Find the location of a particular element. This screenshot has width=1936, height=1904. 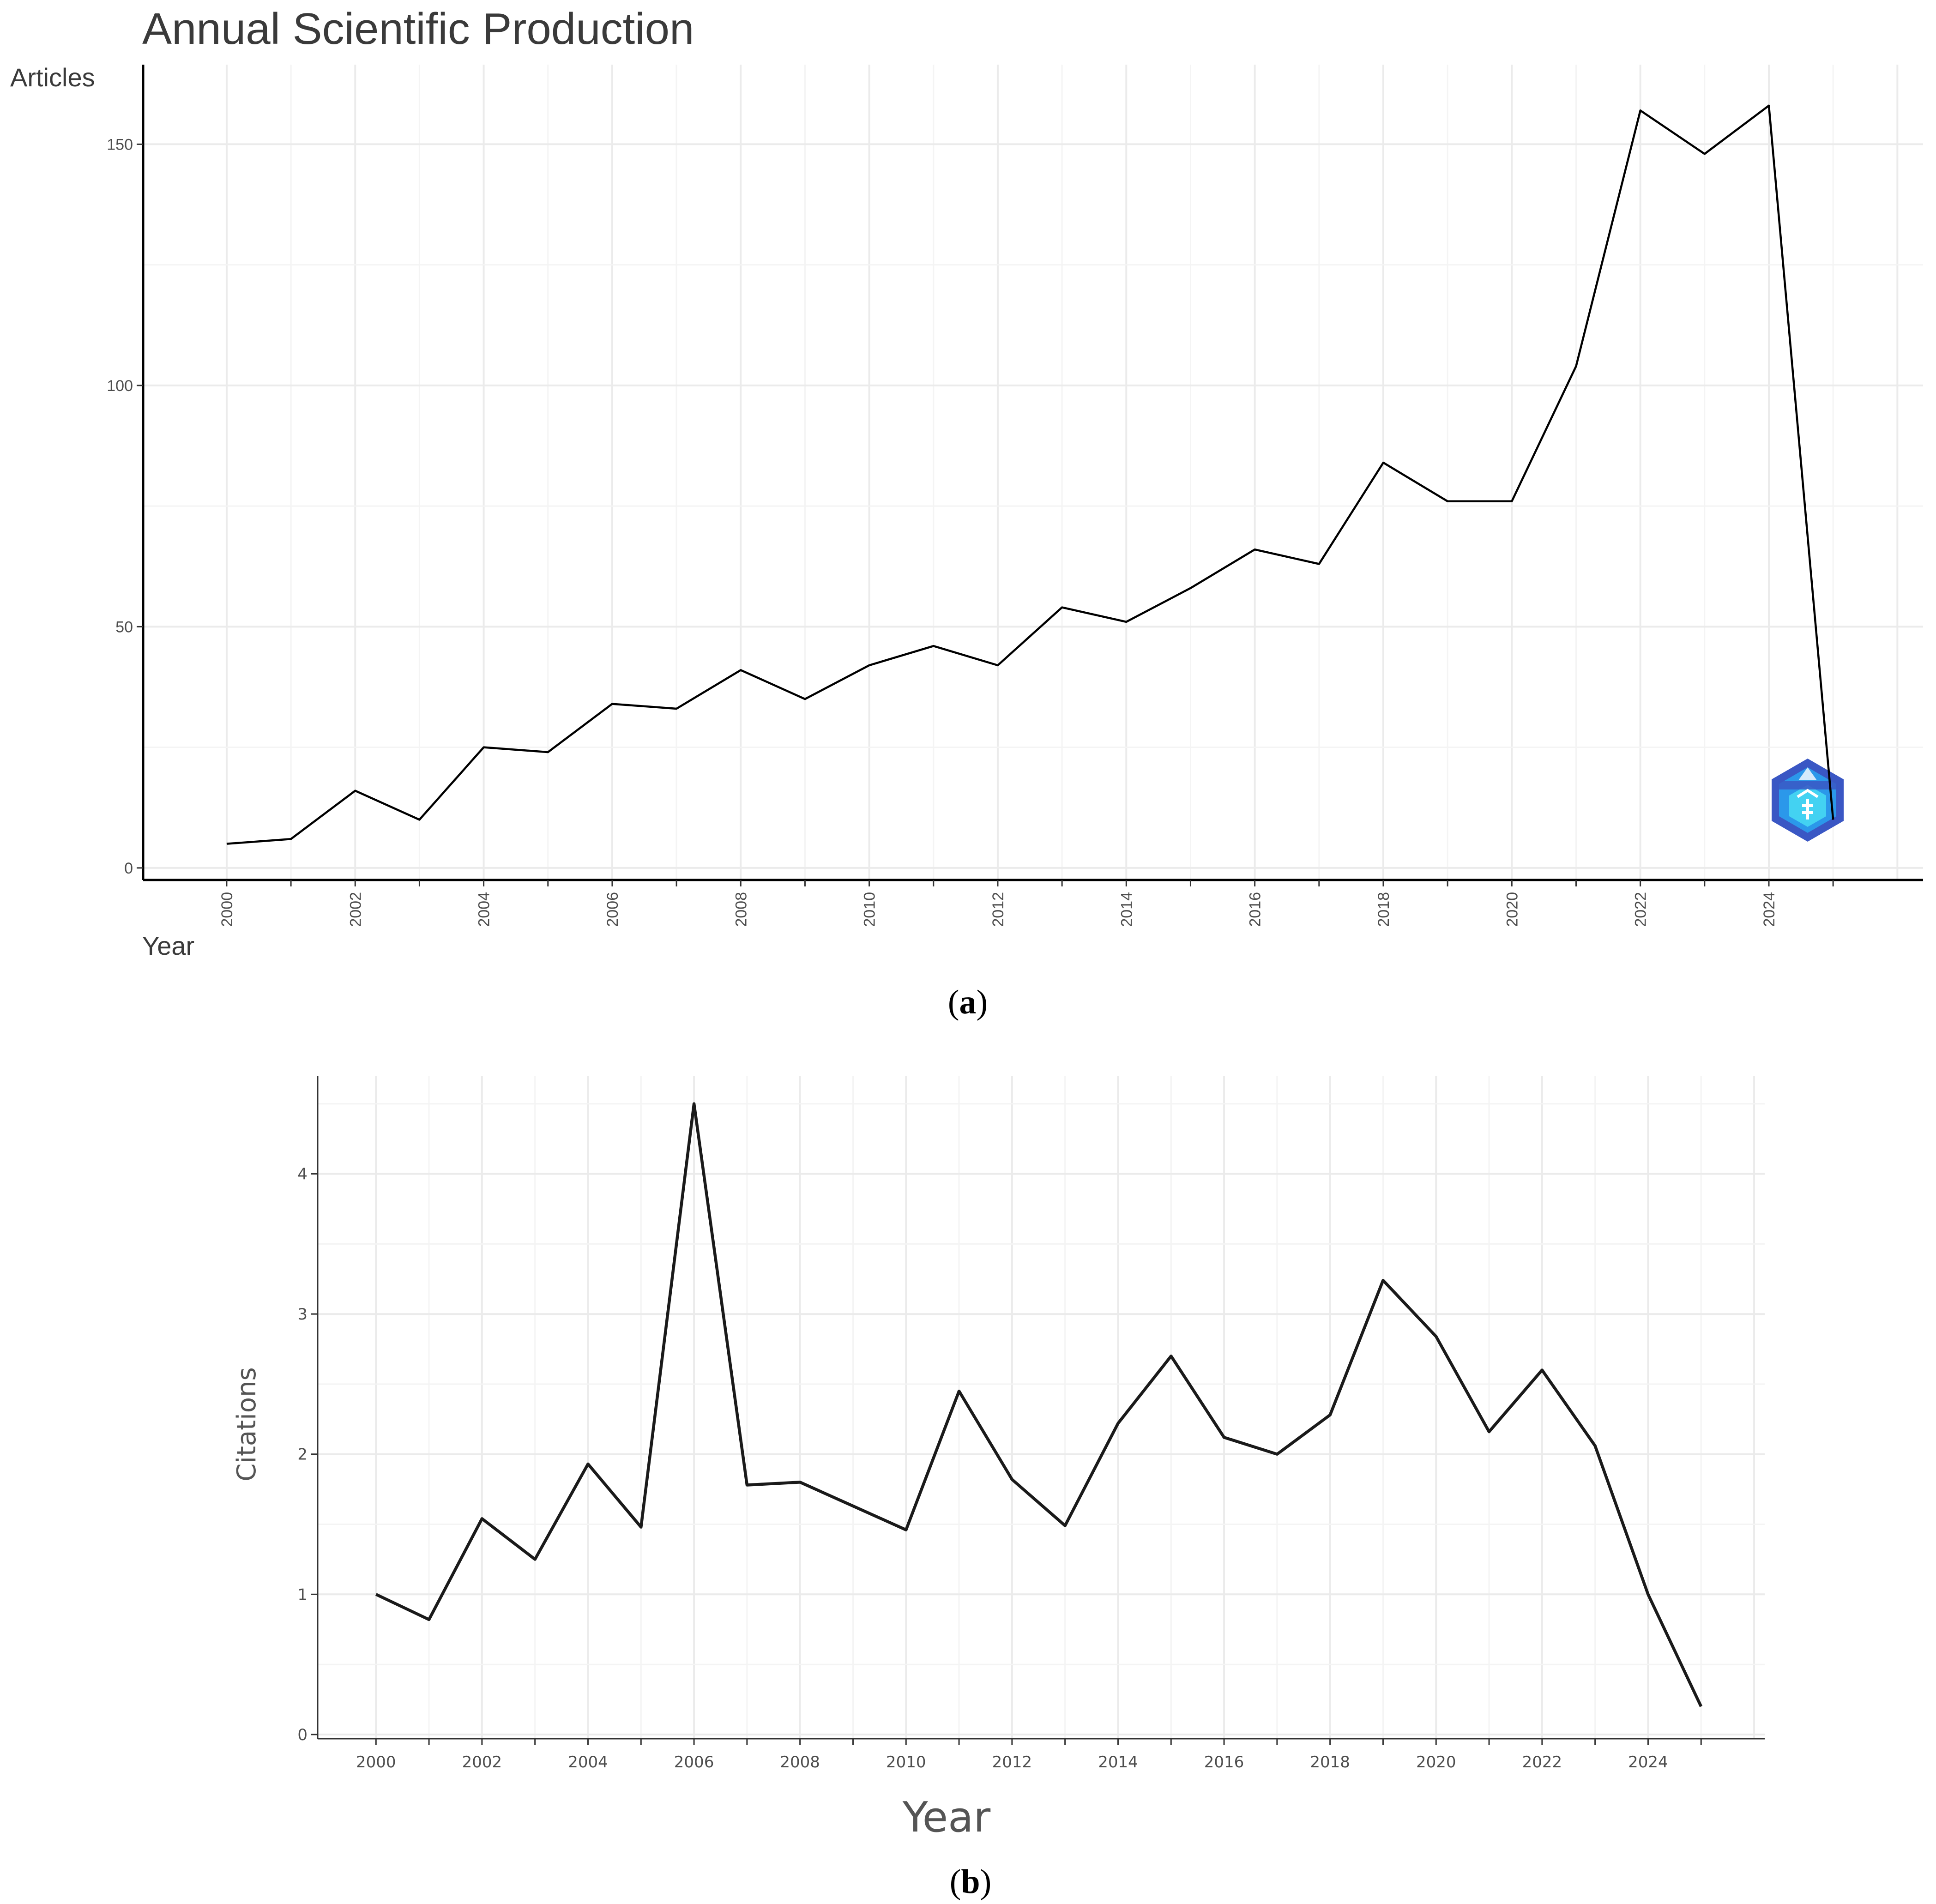

chart-b-x-axis-title: Year is located at coordinates (946, 1817).